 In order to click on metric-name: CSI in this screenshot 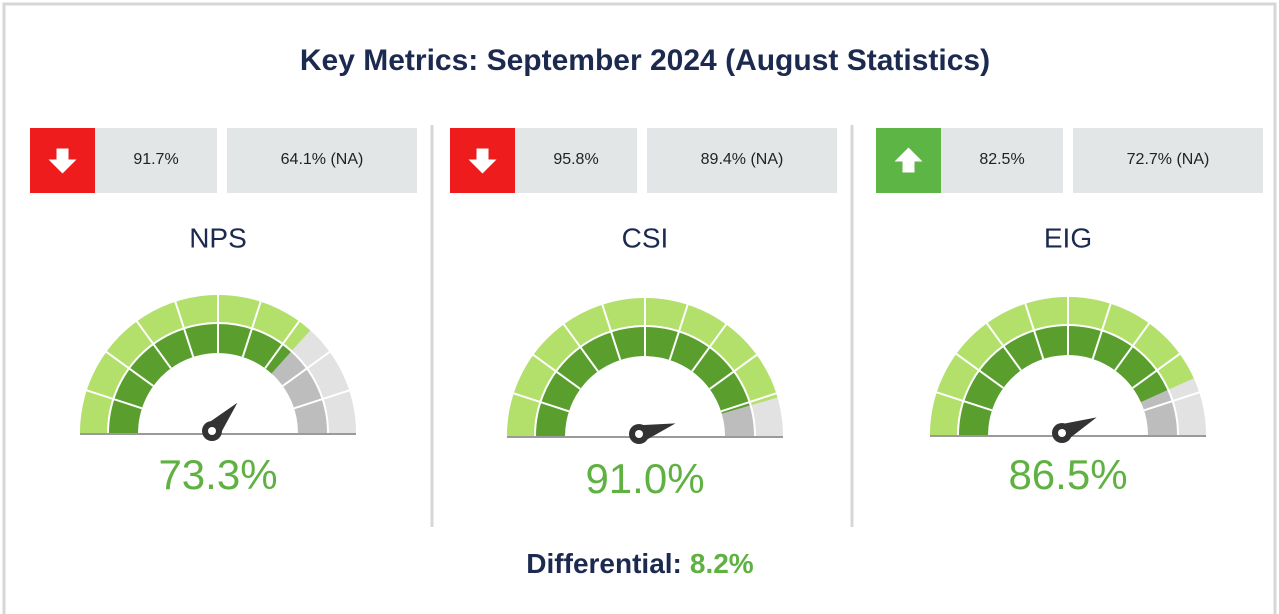, I will do `click(645, 237)`.